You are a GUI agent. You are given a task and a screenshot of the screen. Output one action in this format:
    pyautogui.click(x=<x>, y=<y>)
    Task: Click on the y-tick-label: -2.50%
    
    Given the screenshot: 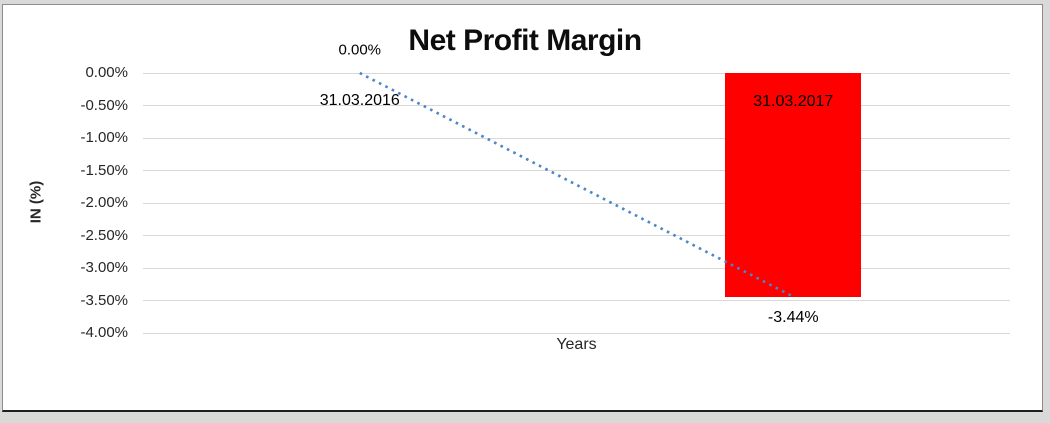 What is the action you would take?
    pyautogui.click(x=104, y=235)
    